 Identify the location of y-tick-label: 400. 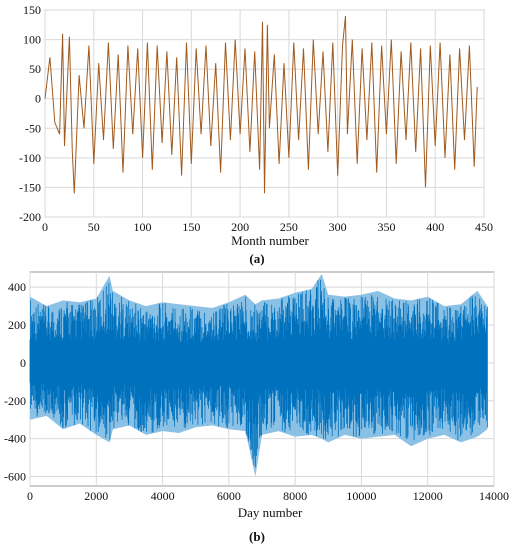
(17, 287).